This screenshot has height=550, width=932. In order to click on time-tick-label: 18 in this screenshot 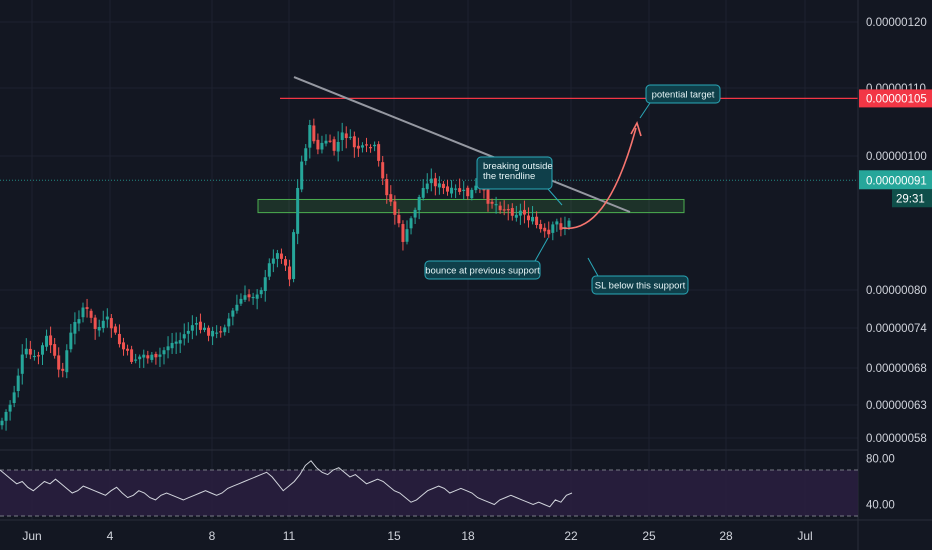, I will do `click(468, 536)`.